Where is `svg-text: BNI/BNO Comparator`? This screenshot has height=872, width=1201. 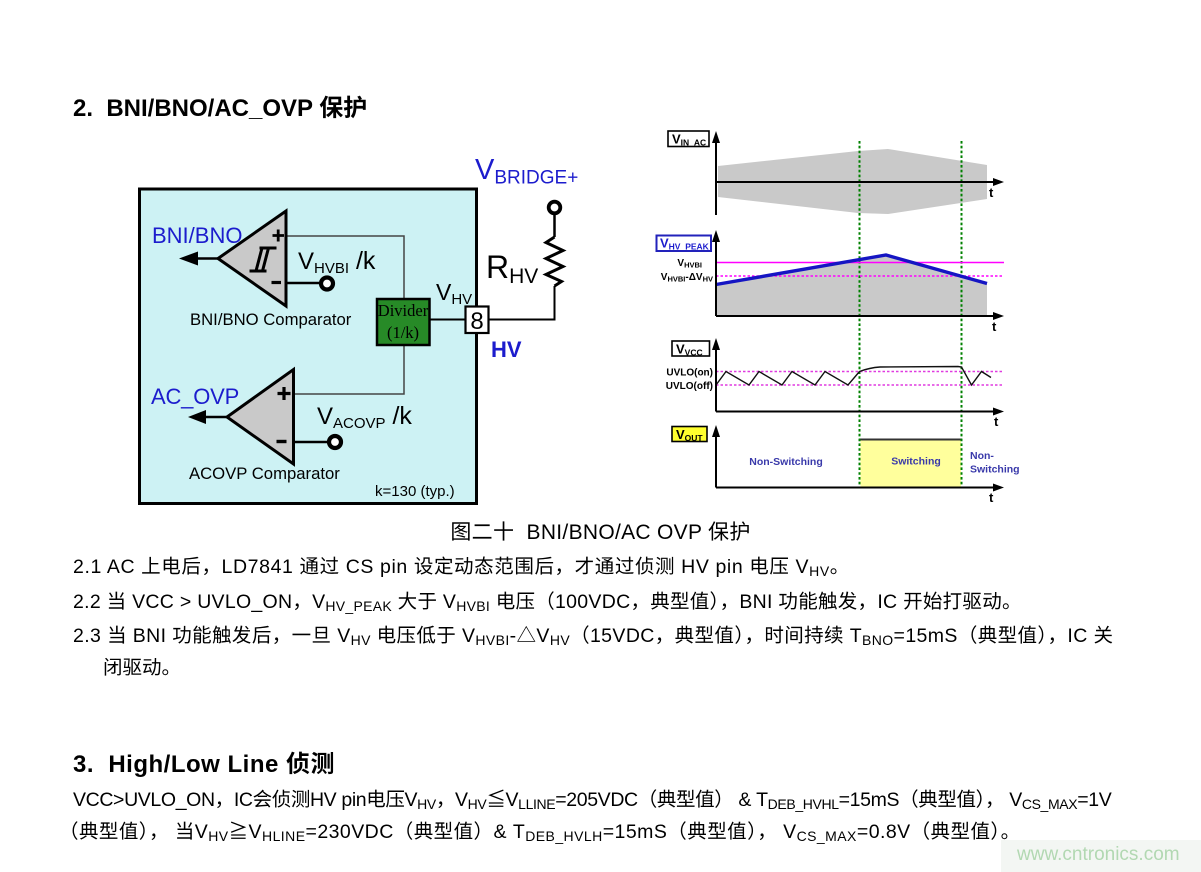 svg-text: BNI/BNO Comparator is located at coordinates (271, 319).